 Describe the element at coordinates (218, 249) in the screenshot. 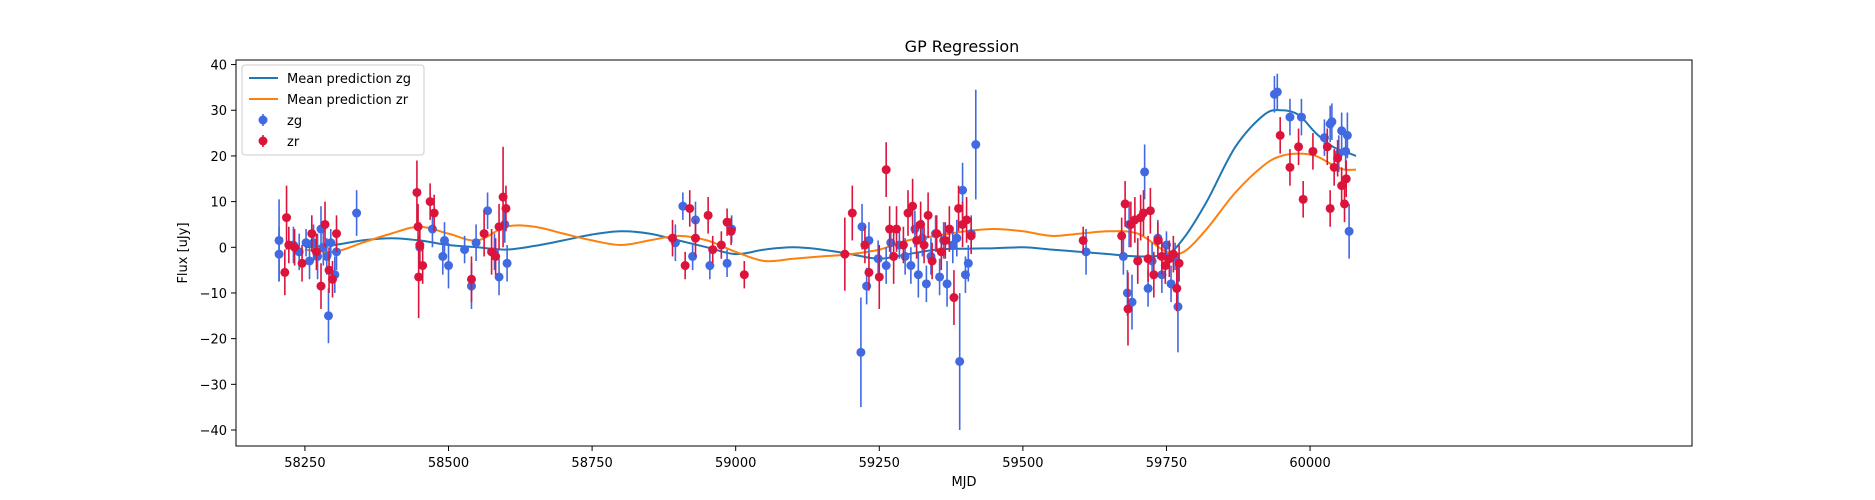

I see `y-axis-ticks: −40 −30 −20 −10 0 10 20 30 40` at that location.